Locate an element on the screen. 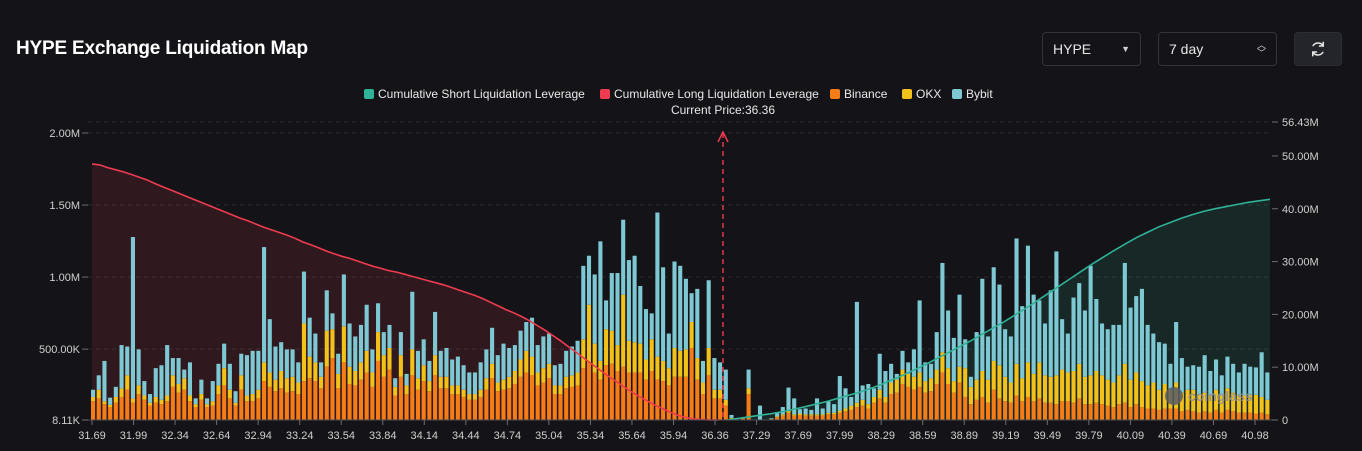 Image resolution: width=1362 pixels, height=451 pixels. x-tick-label: 34.44 is located at coordinates (466, 436).